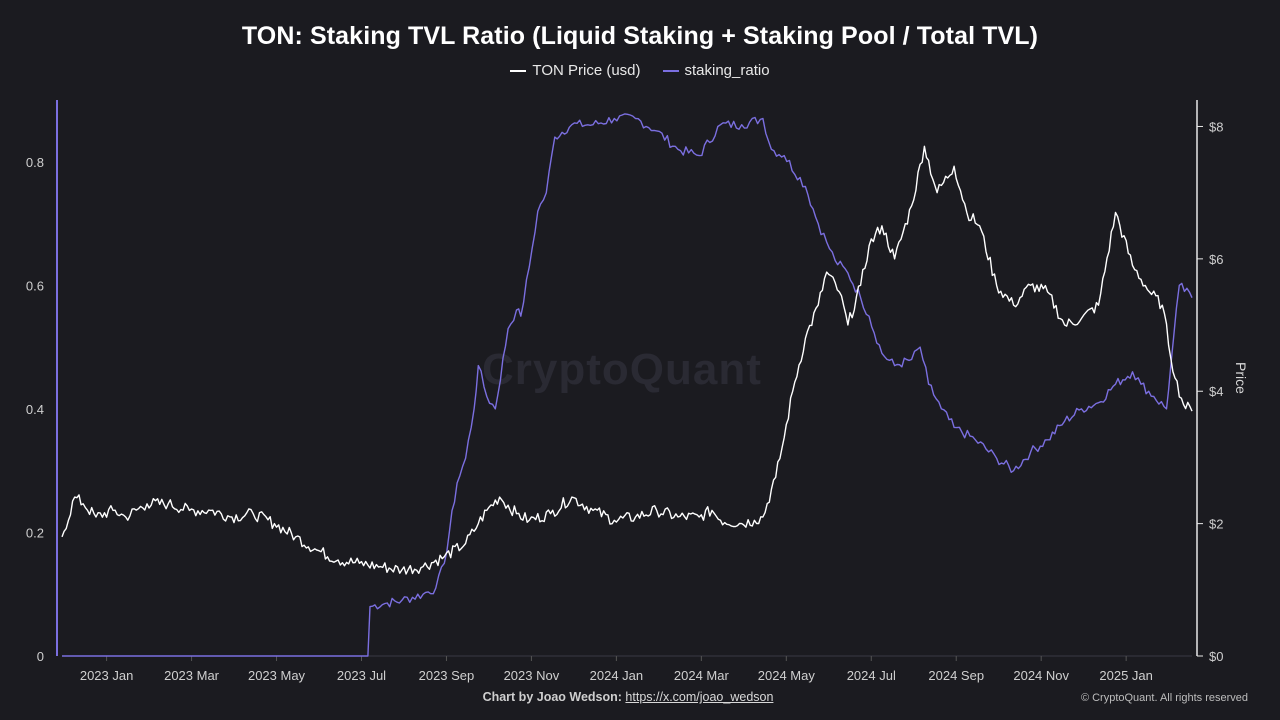 The image size is (1280, 720). Describe the element at coordinates (1216, 126) in the screenshot. I see `y-right-tick-label: $8` at that location.